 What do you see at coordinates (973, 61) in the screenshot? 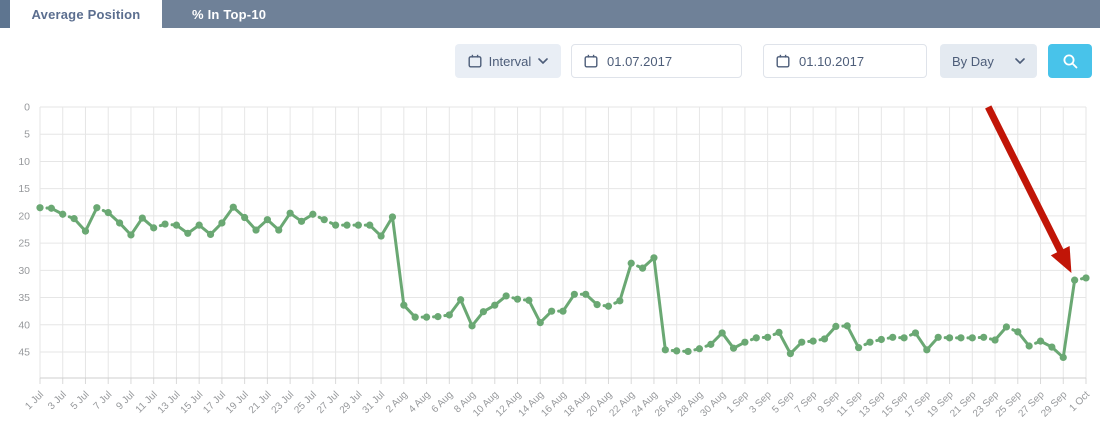
I see `granularity-value: By Day` at bounding box center [973, 61].